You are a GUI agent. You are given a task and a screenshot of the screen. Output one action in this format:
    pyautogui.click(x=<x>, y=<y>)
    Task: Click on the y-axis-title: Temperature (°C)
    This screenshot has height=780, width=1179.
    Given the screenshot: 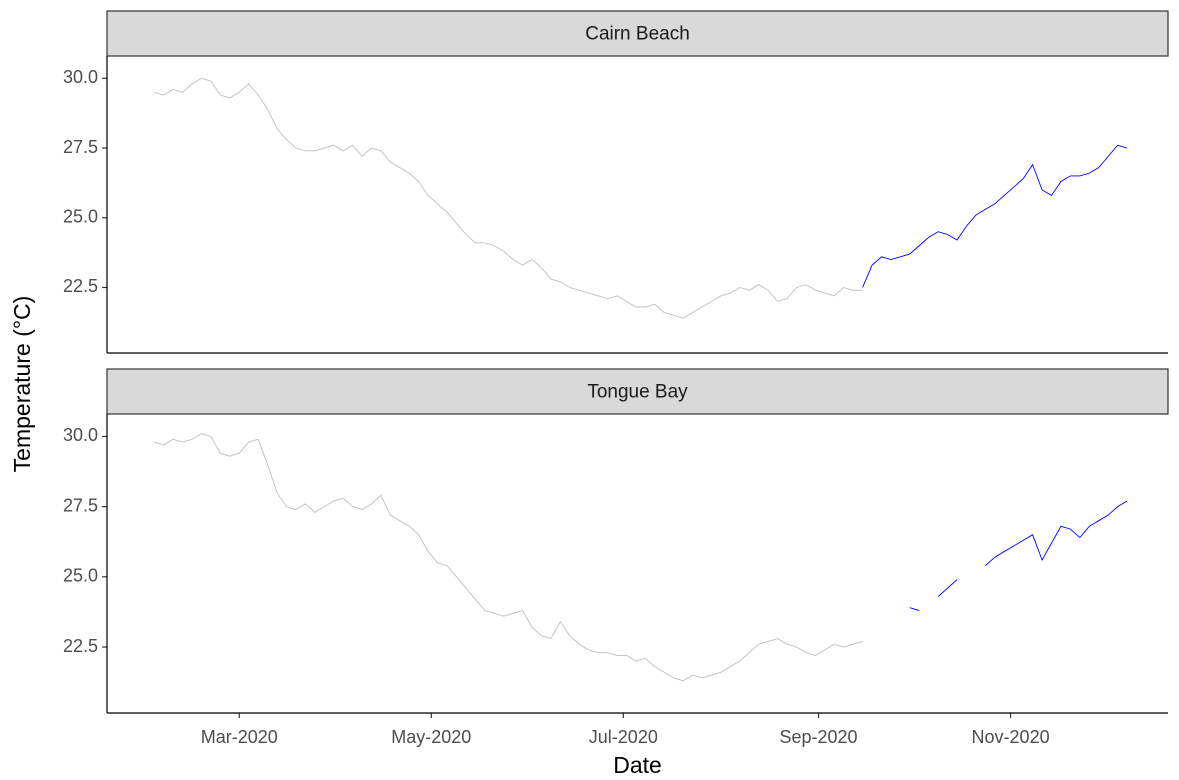 What is the action you would take?
    pyautogui.click(x=22, y=384)
    